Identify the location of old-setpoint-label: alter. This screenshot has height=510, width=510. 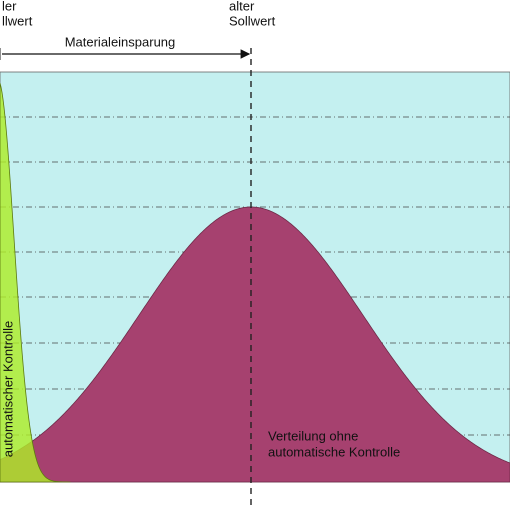
(242, 6).